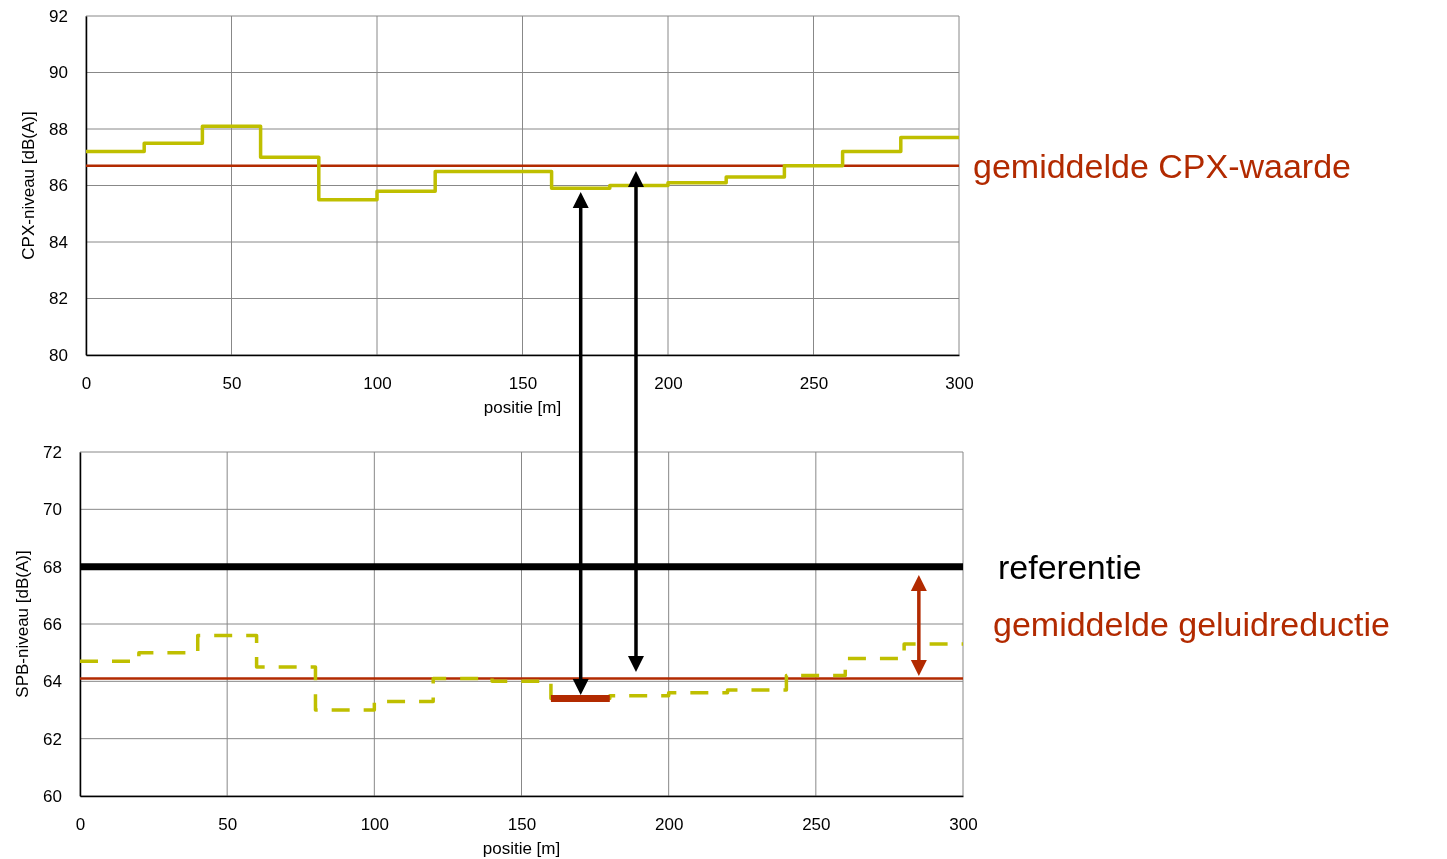  What do you see at coordinates (58, 355) in the screenshot?
I see `y-tick-label: 80` at bounding box center [58, 355].